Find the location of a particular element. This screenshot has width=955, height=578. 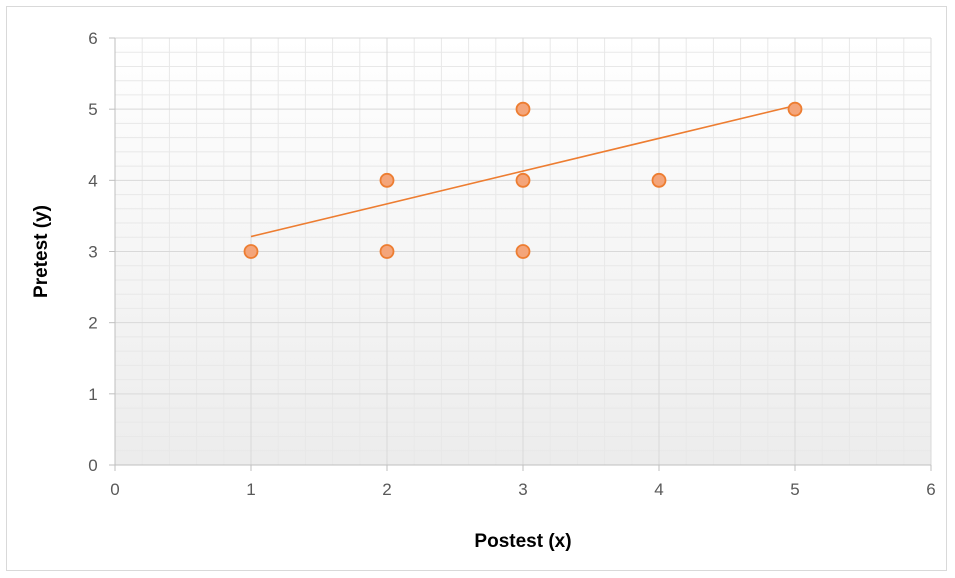

y-tick-label: 4 is located at coordinates (92, 180).